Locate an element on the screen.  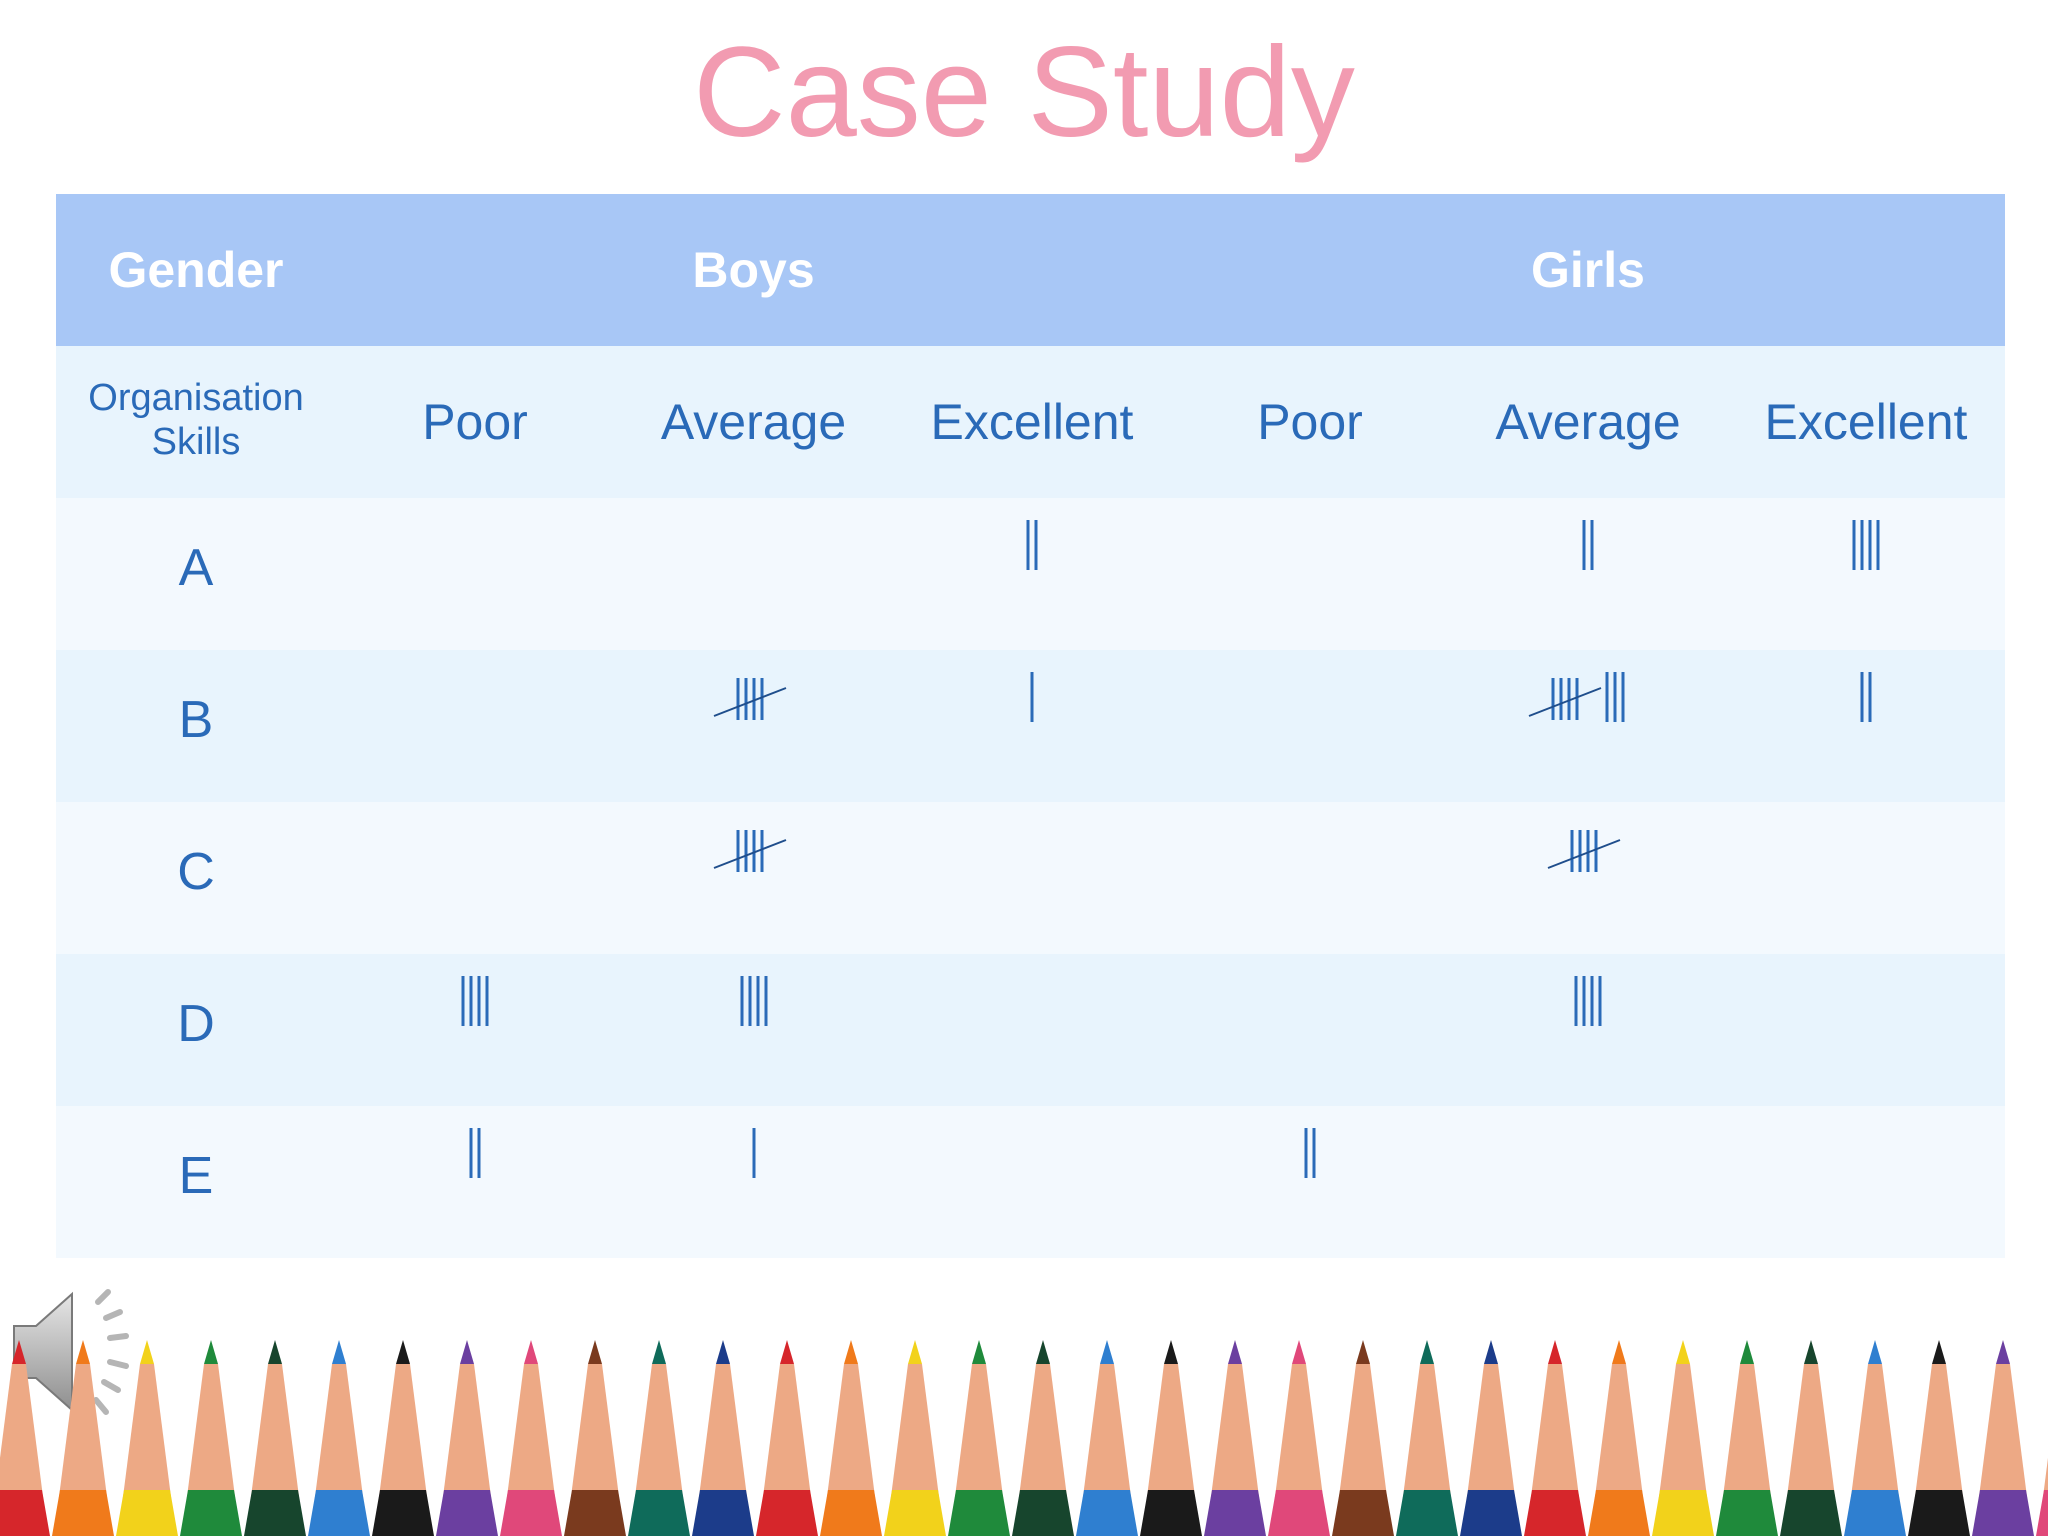
column-girls-poor: Poor is located at coordinates (1310, 422).